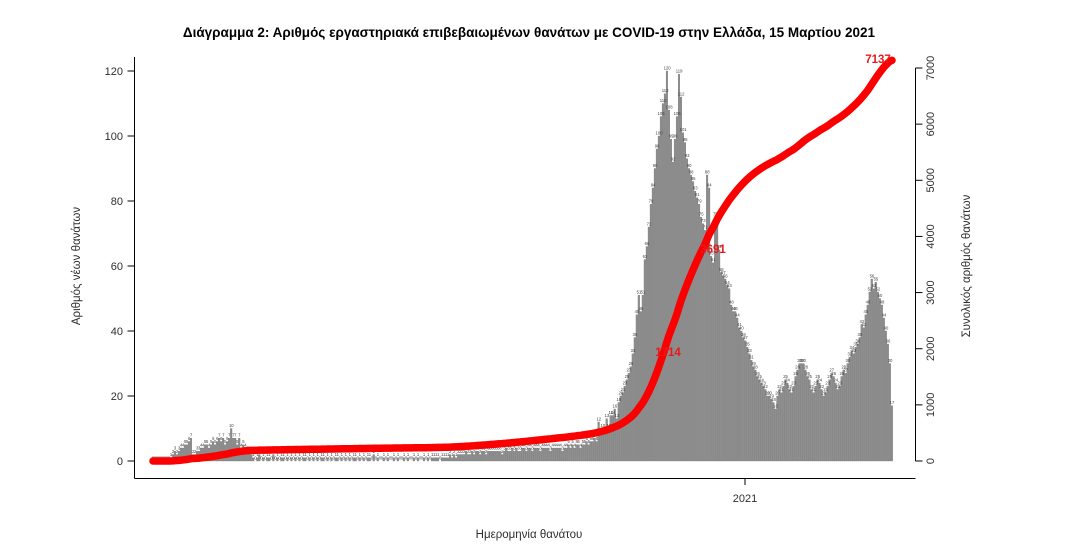  Describe the element at coordinates (931, 180) in the screenshot. I see `right-tick-label: 5000` at that location.